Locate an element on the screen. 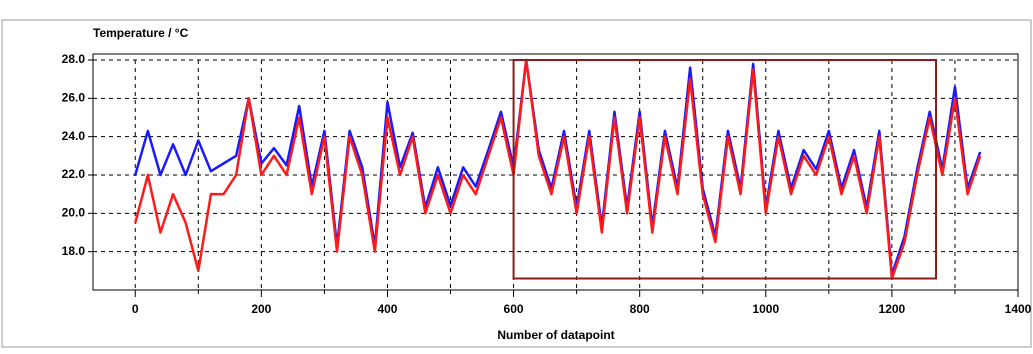  x-tick-label: 800 is located at coordinates (640, 309).